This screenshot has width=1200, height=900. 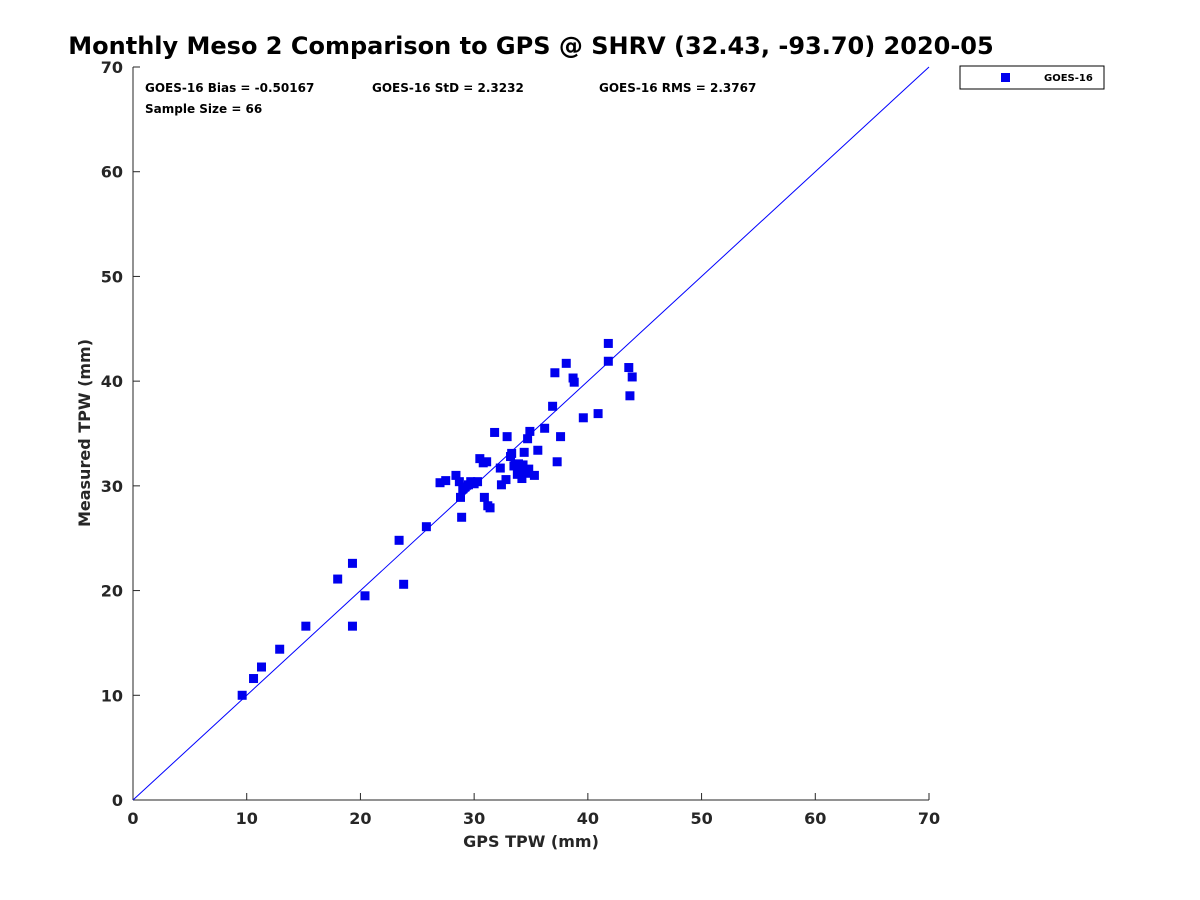 What do you see at coordinates (677, 88) in the screenshot?
I see `rms-annotation: GOES-16 RMS = 2.3767` at bounding box center [677, 88].